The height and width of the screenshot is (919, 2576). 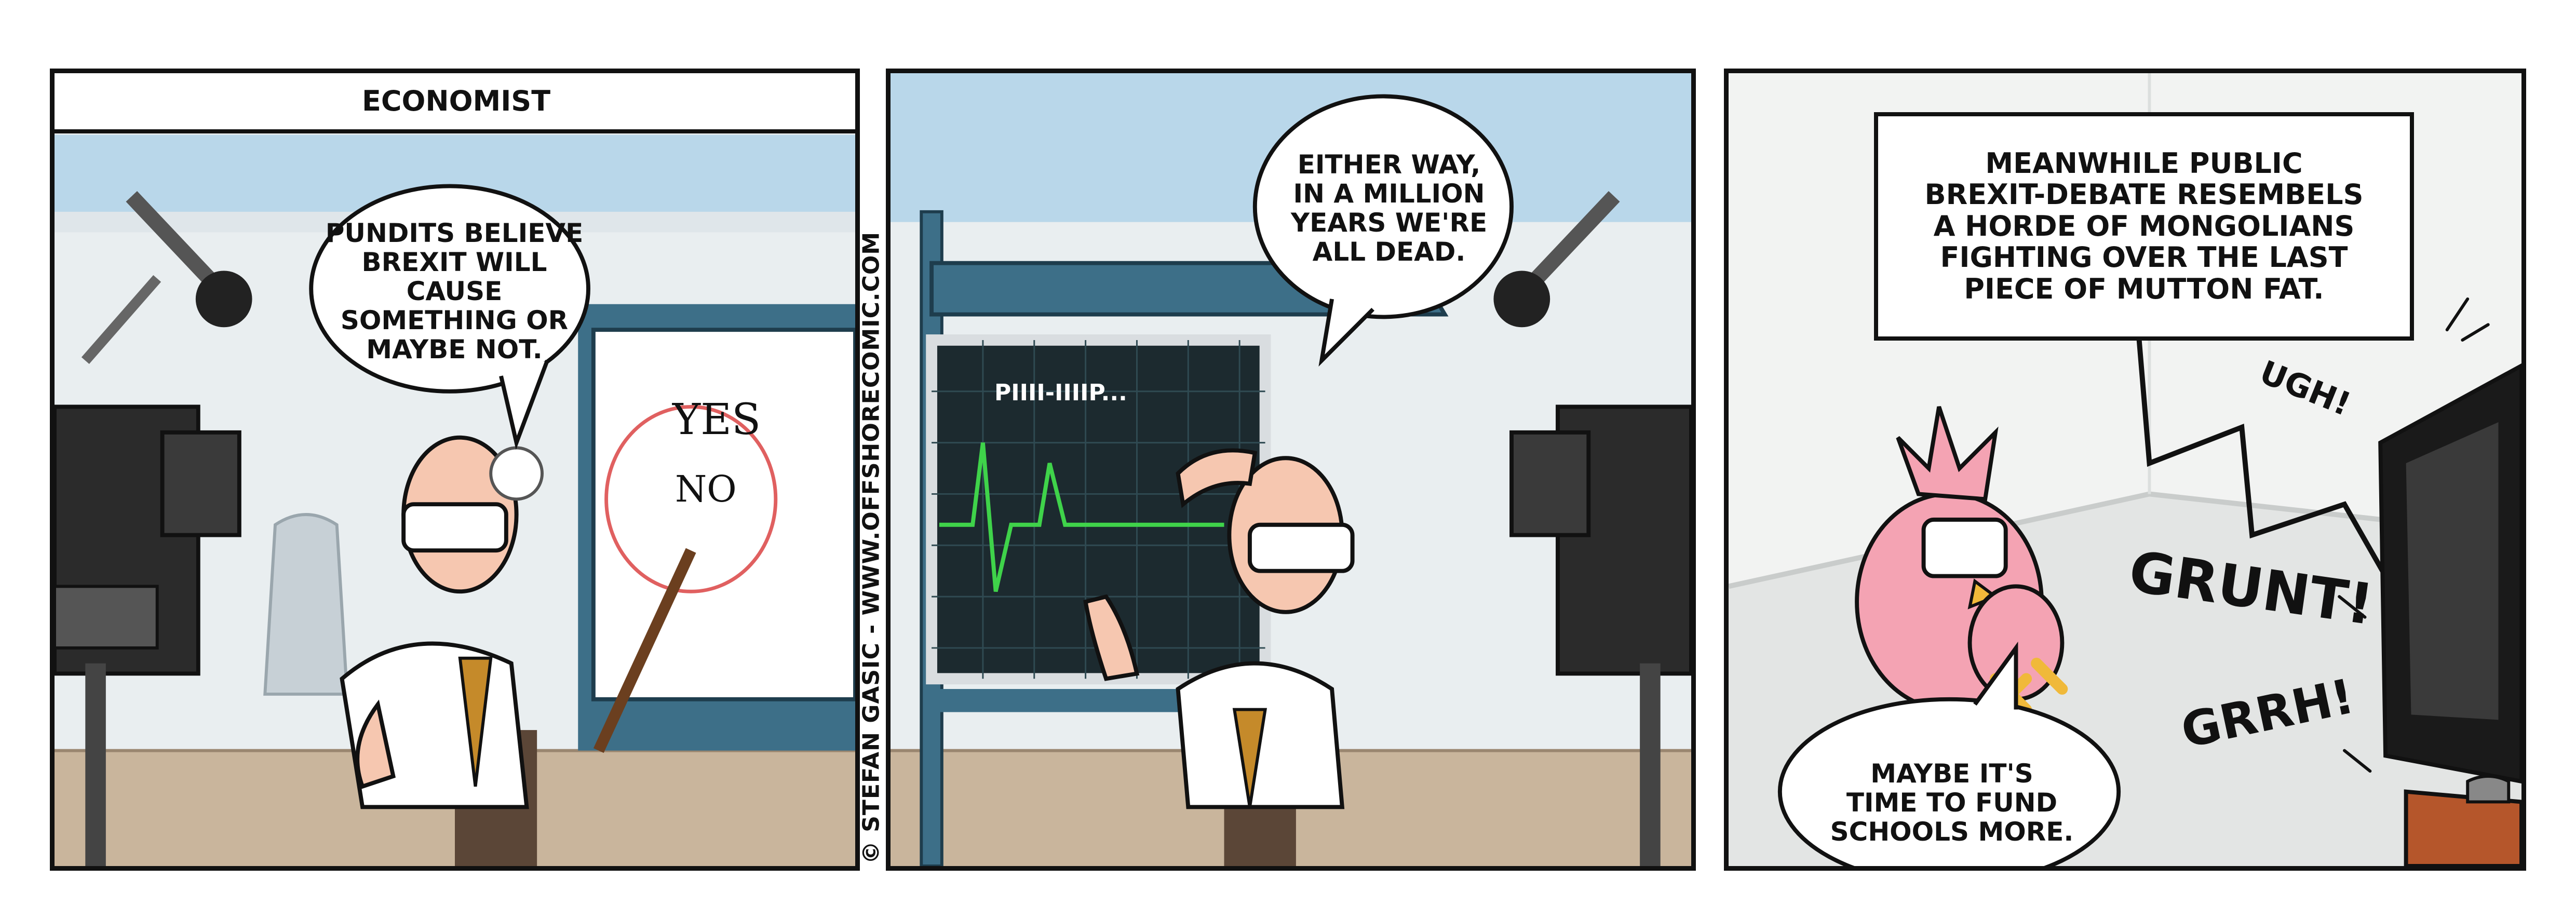 I want to click on computer-monitor, so click(x=2449, y=614).